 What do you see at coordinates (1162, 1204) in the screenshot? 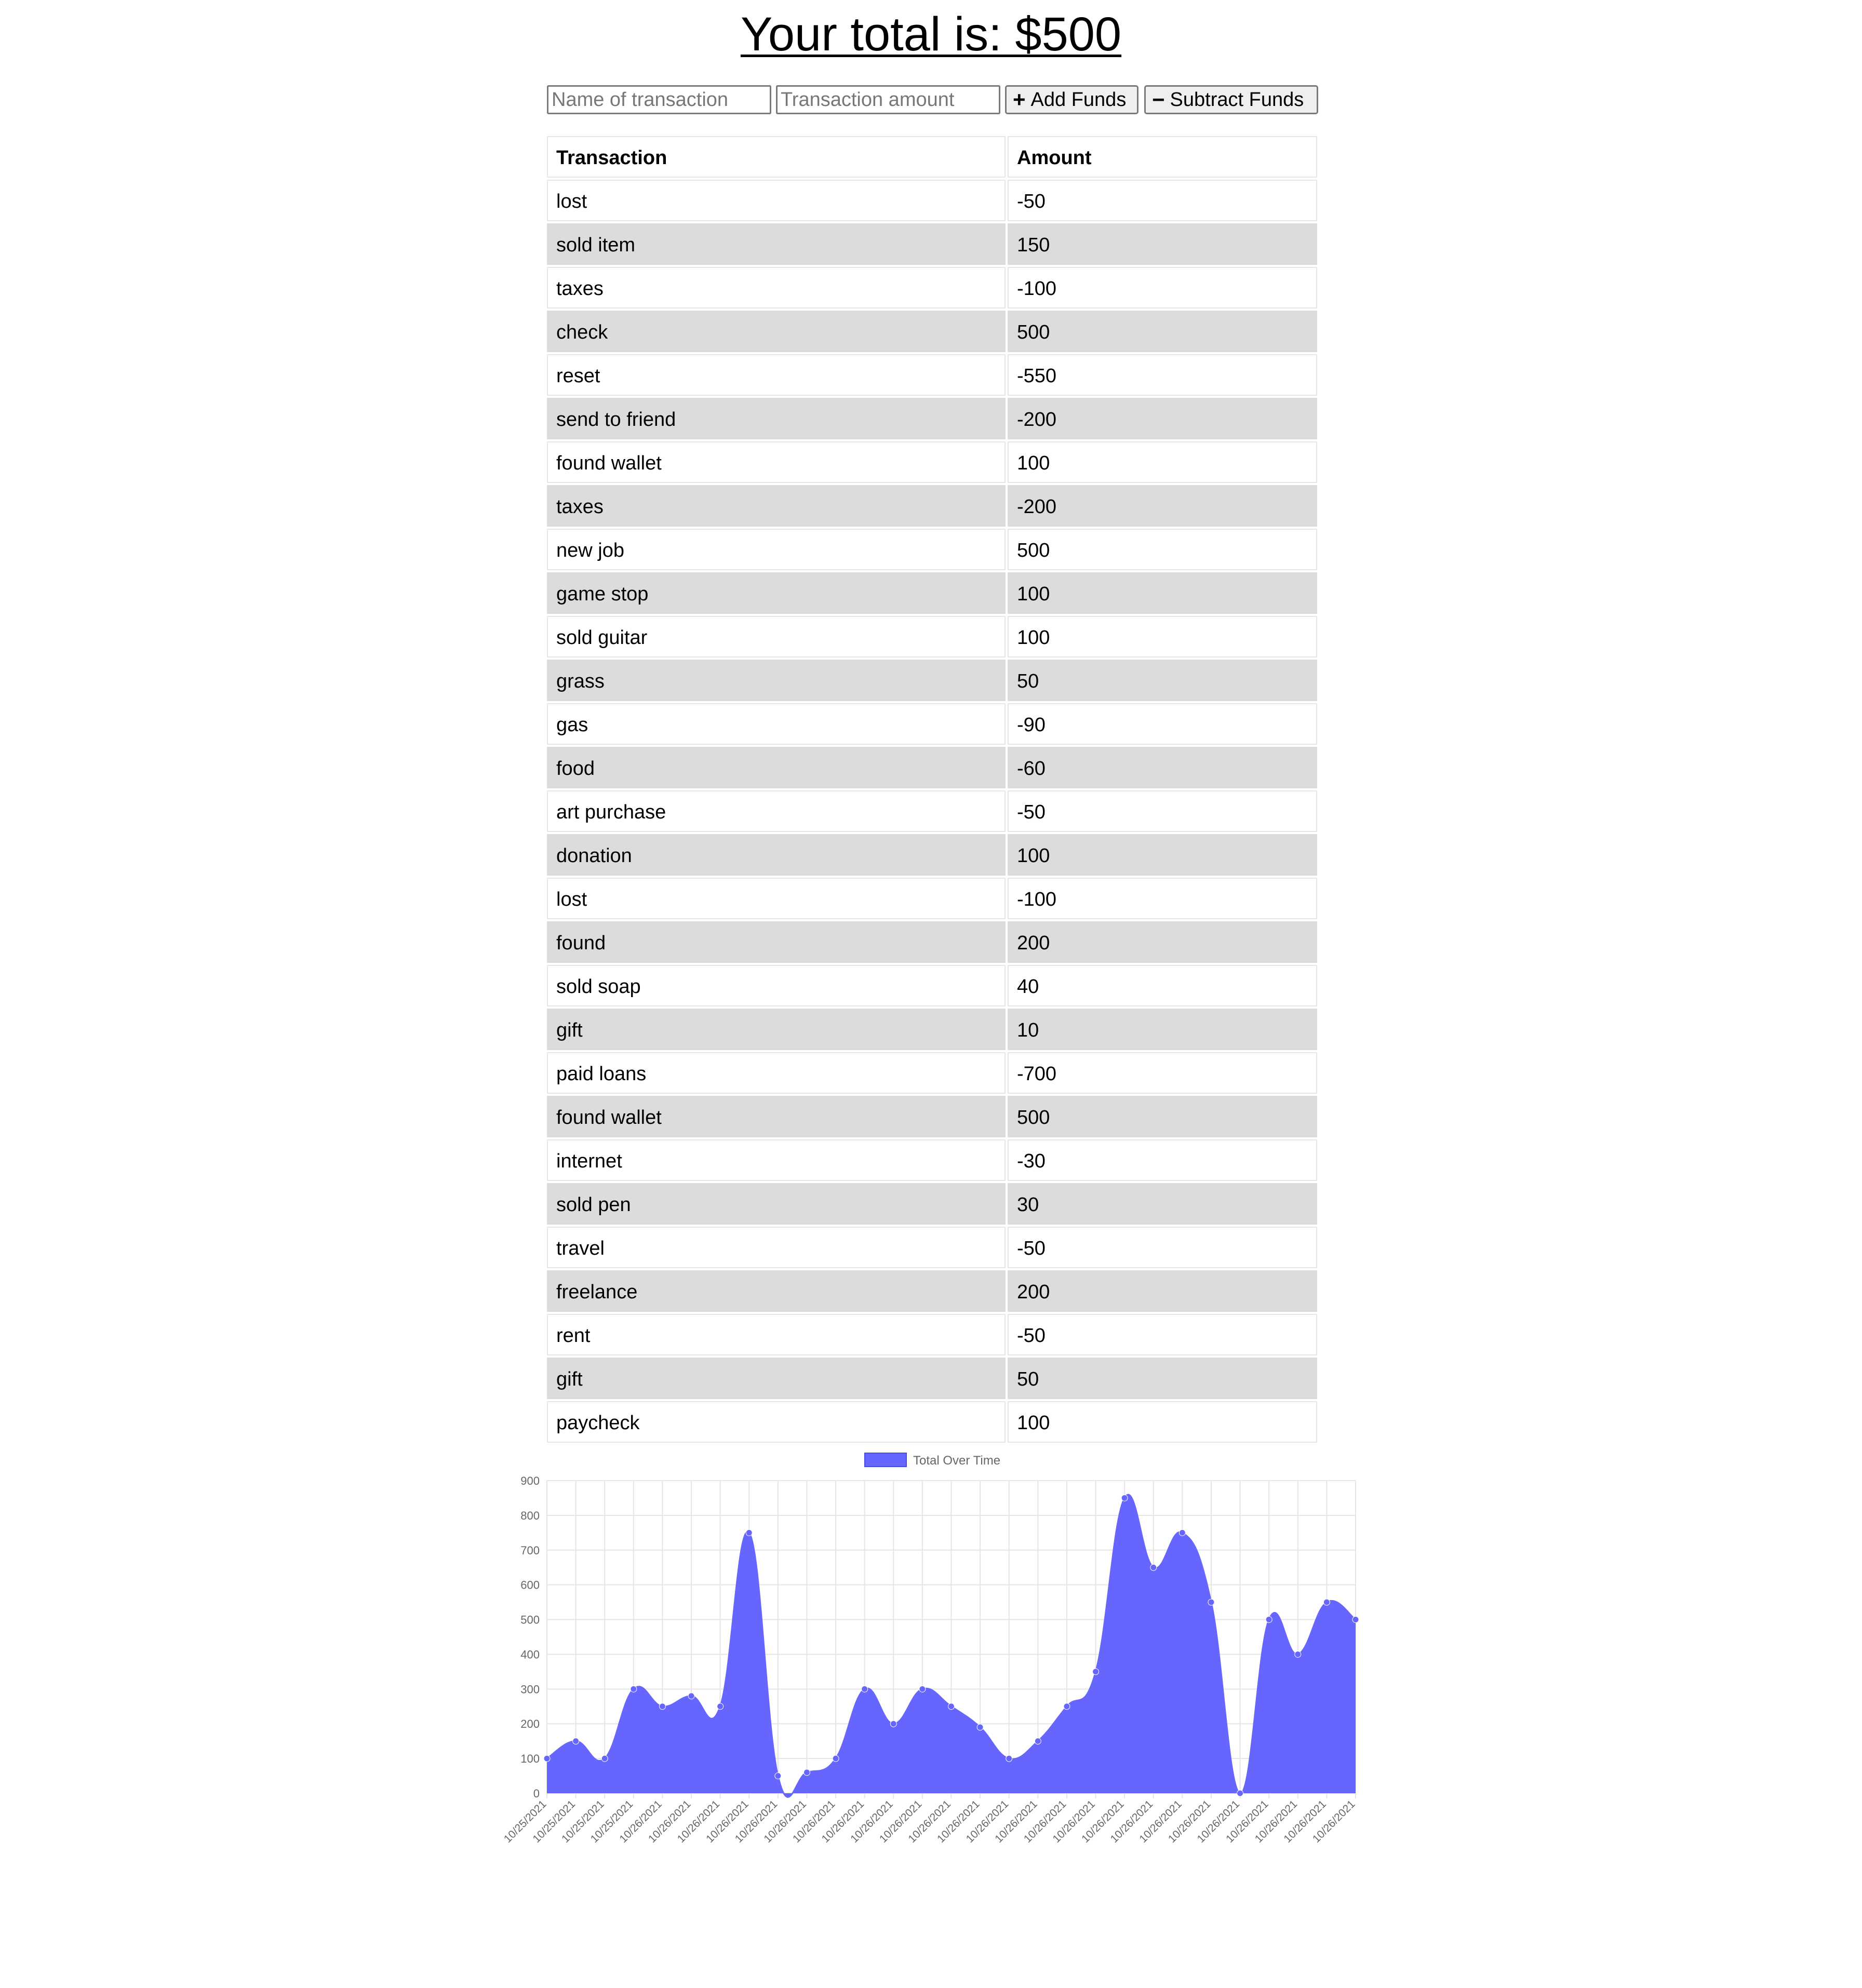
I see `transaction-amount-cell: 30` at bounding box center [1162, 1204].